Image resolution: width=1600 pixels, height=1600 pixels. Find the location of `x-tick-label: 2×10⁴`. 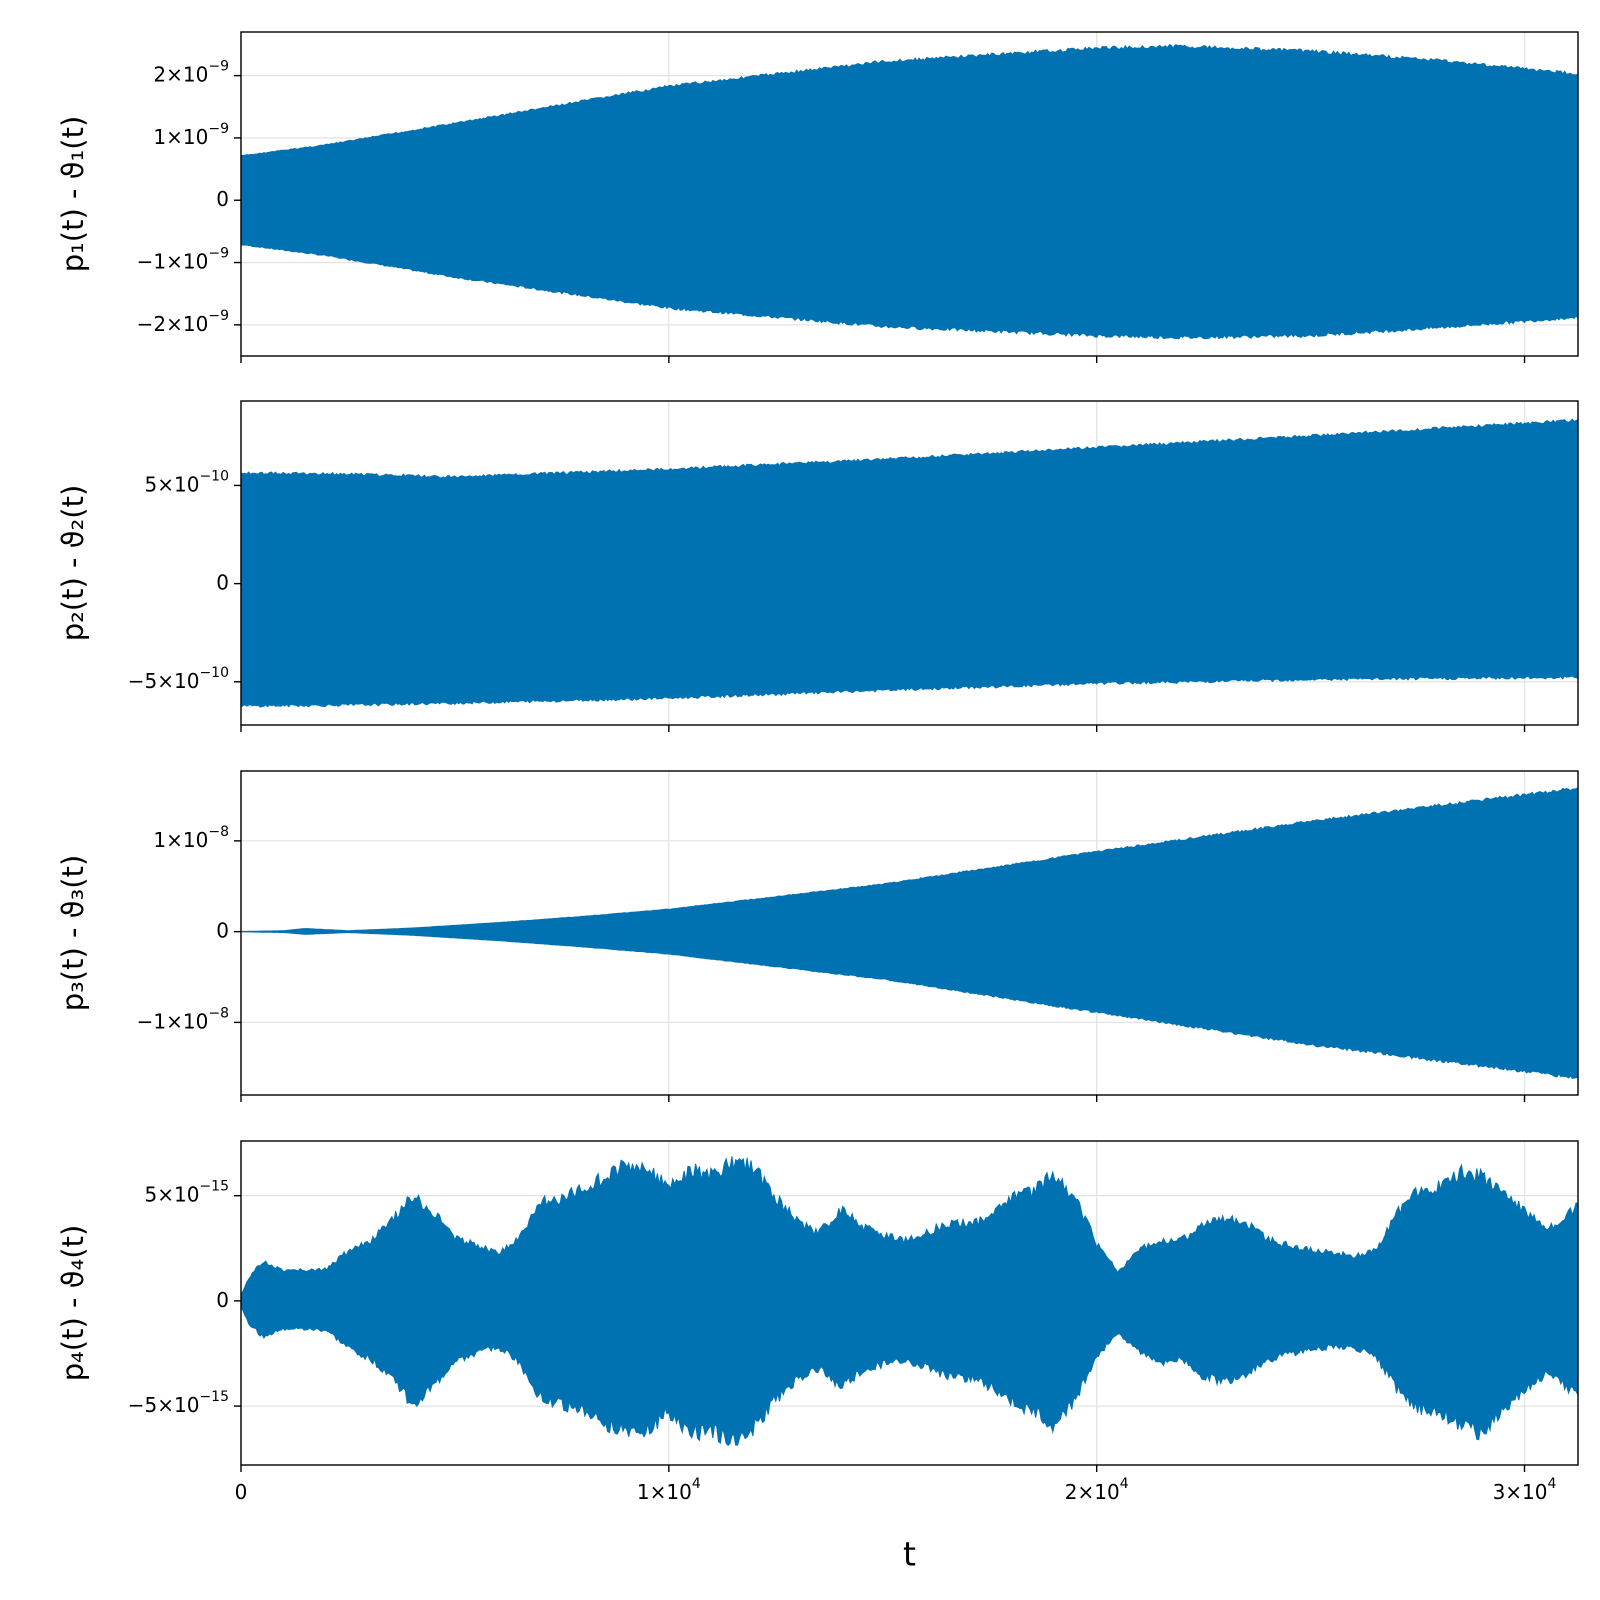

x-tick-label: 2×10⁴ is located at coordinates (1097, 1490).